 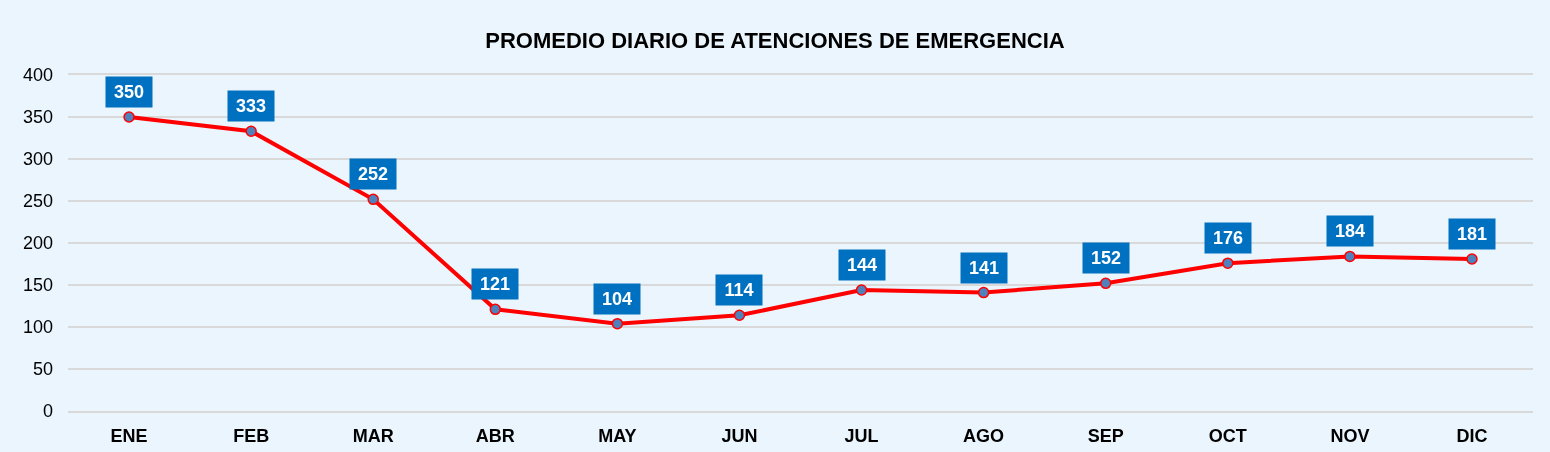 I want to click on x-tick-label: DIC, so click(x=1472, y=436).